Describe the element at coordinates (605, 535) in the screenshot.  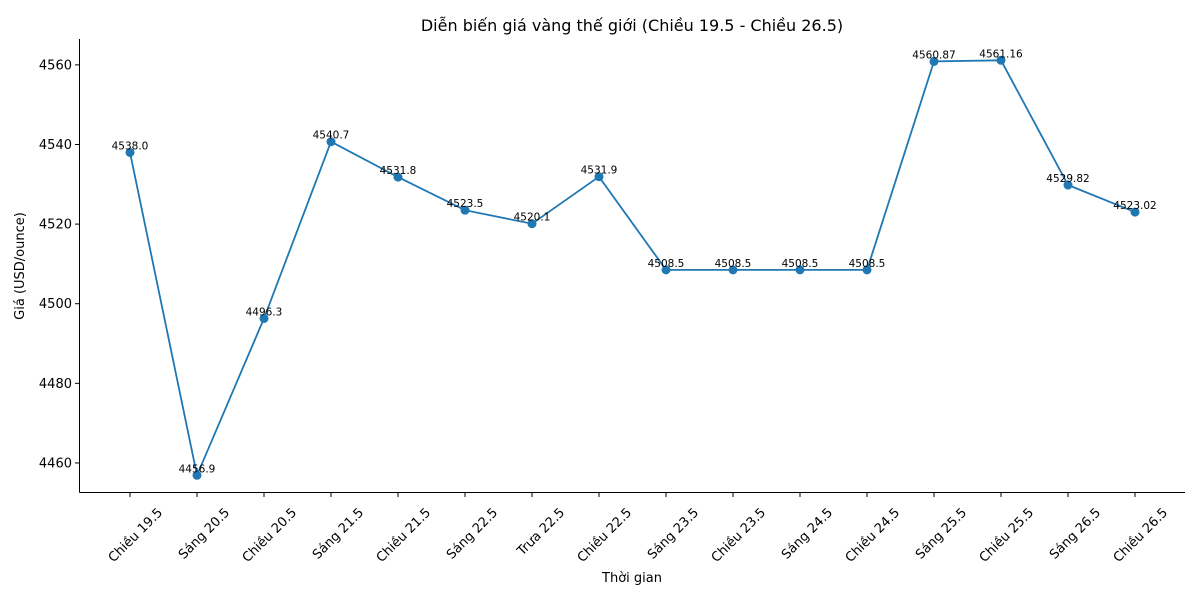
I see `x-tick-label: Chiều 22.5` at that location.